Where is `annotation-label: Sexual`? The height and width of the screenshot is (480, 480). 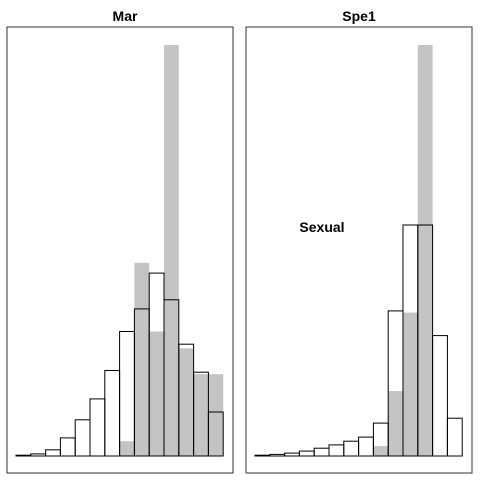 annotation-label: Sexual is located at coordinates (321, 227).